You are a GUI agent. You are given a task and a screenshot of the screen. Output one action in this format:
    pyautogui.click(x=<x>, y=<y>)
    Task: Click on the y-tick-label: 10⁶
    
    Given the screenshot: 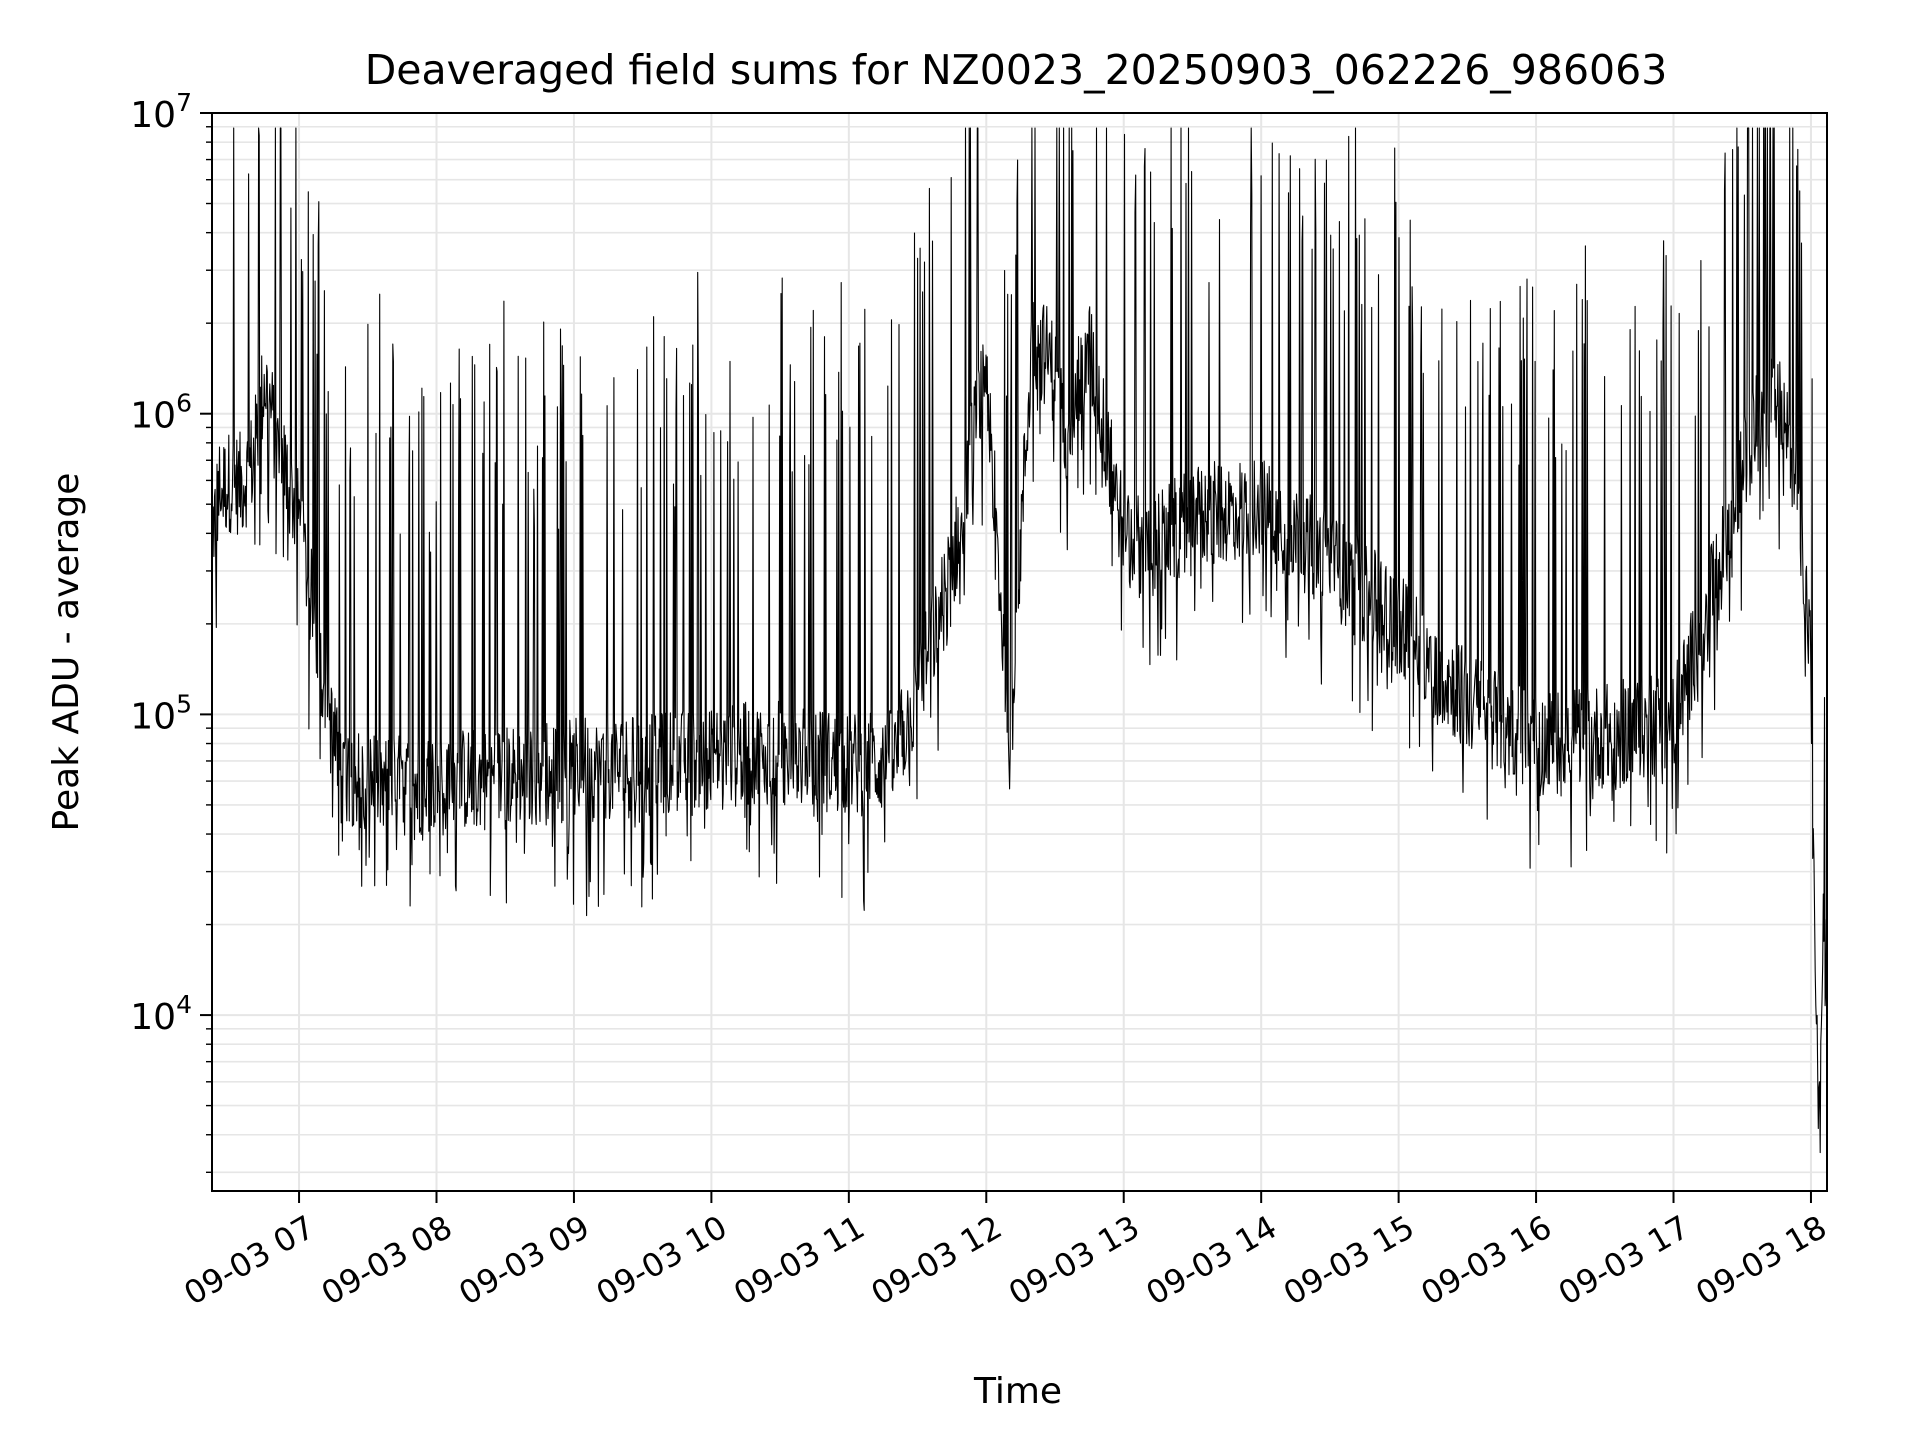 What is the action you would take?
    pyautogui.click(x=161, y=413)
    